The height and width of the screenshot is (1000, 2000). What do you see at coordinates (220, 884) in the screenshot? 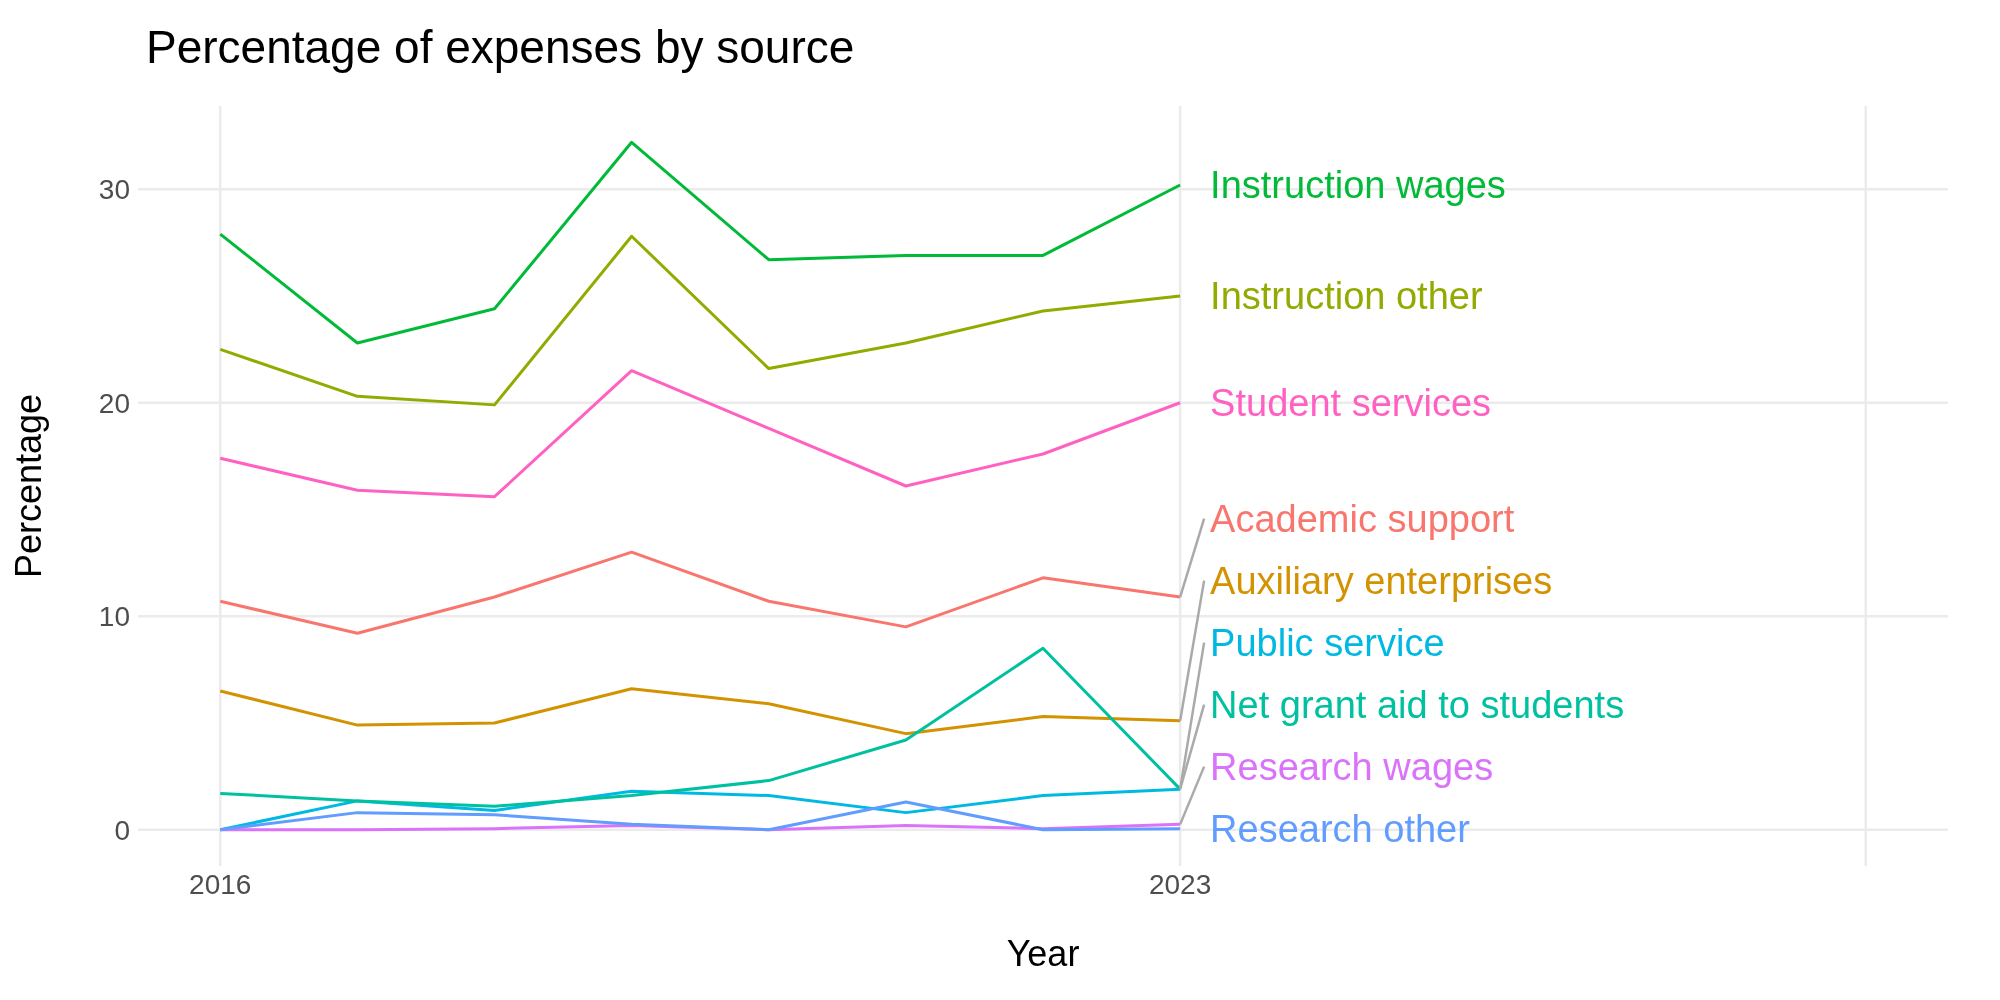
I see `x-tick-label: 2016` at bounding box center [220, 884].